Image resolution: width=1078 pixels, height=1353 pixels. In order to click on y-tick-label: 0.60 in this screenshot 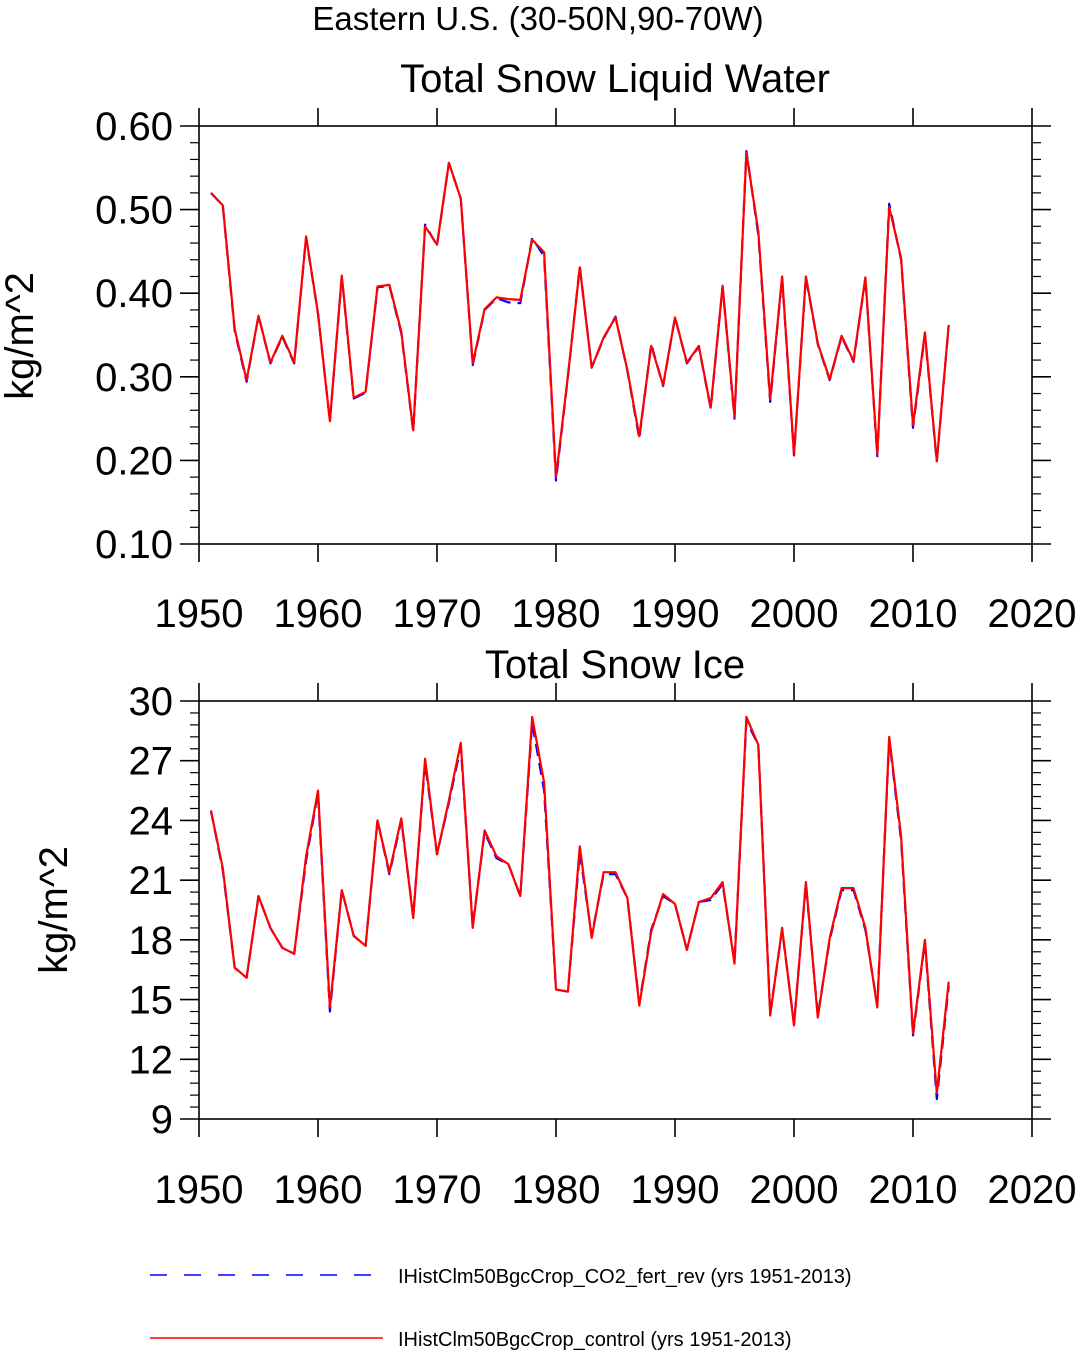, I will do `click(134, 127)`.